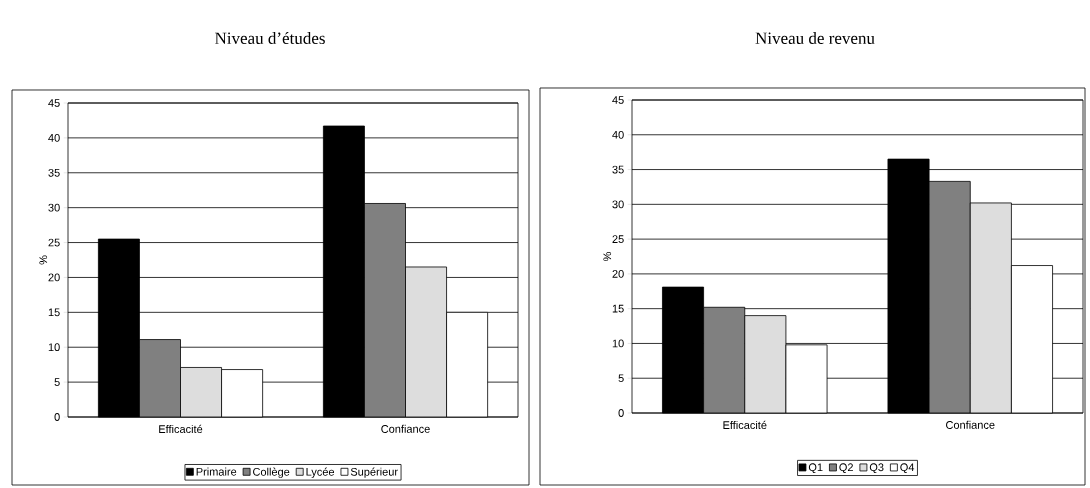  What do you see at coordinates (815, 38) in the screenshot?
I see `chart-title: Niveau de revenu` at bounding box center [815, 38].